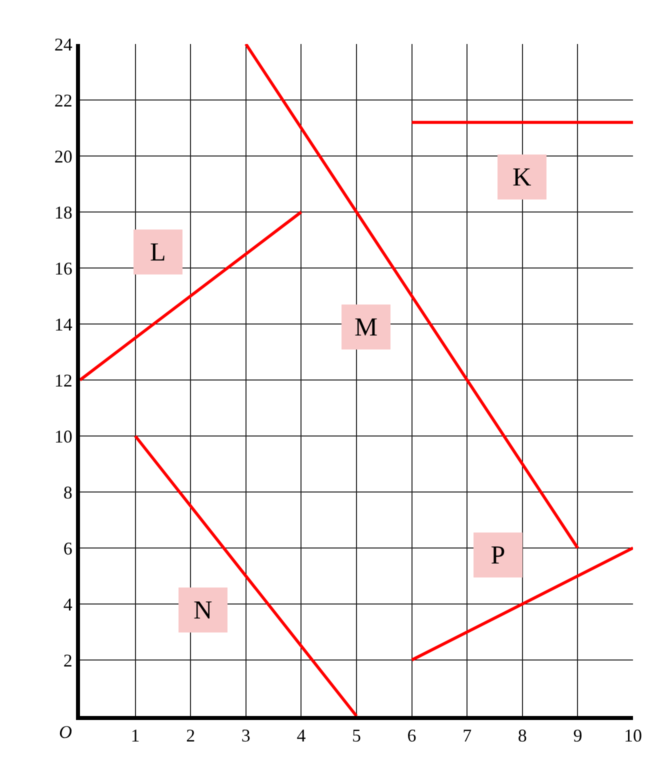 The height and width of the screenshot is (774, 654). What do you see at coordinates (65, 732) in the screenshot?
I see `text: O` at bounding box center [65, 732].